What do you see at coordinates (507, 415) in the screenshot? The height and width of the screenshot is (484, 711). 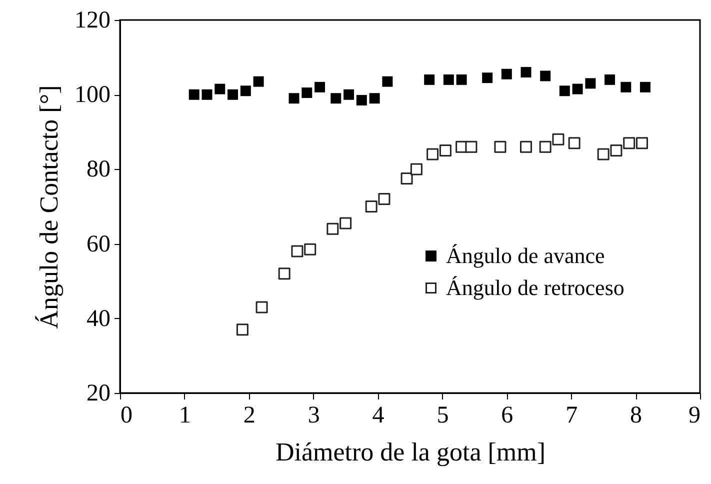 I see `x-tick-label: 6` at bounding box center [507, 415].